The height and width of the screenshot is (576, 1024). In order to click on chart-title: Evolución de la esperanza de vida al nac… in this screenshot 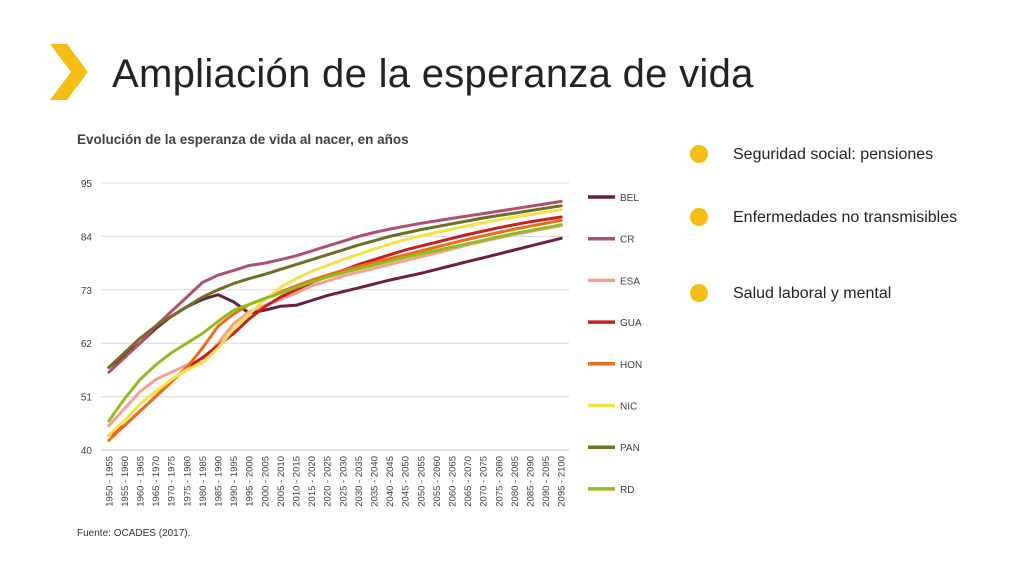, I will do `click(243, 139)`.